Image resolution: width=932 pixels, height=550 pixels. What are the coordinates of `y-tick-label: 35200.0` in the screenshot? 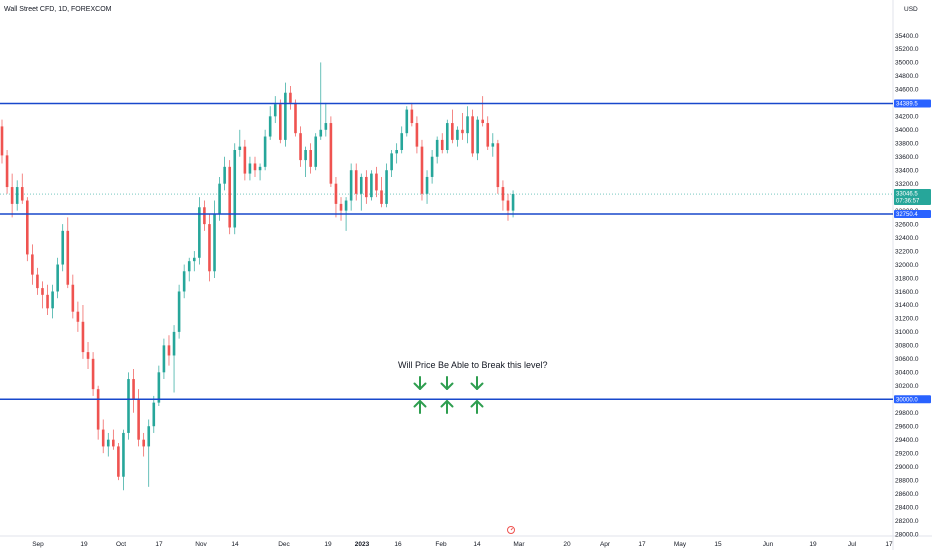 It's located at (907, 49).